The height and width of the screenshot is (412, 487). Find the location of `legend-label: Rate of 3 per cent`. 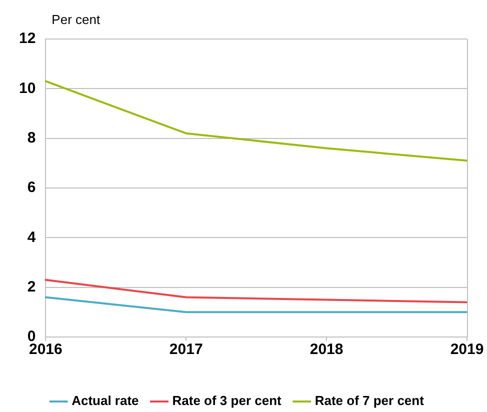

legend-label: Rate of 3 per cent is located at coordinates (227, 400).